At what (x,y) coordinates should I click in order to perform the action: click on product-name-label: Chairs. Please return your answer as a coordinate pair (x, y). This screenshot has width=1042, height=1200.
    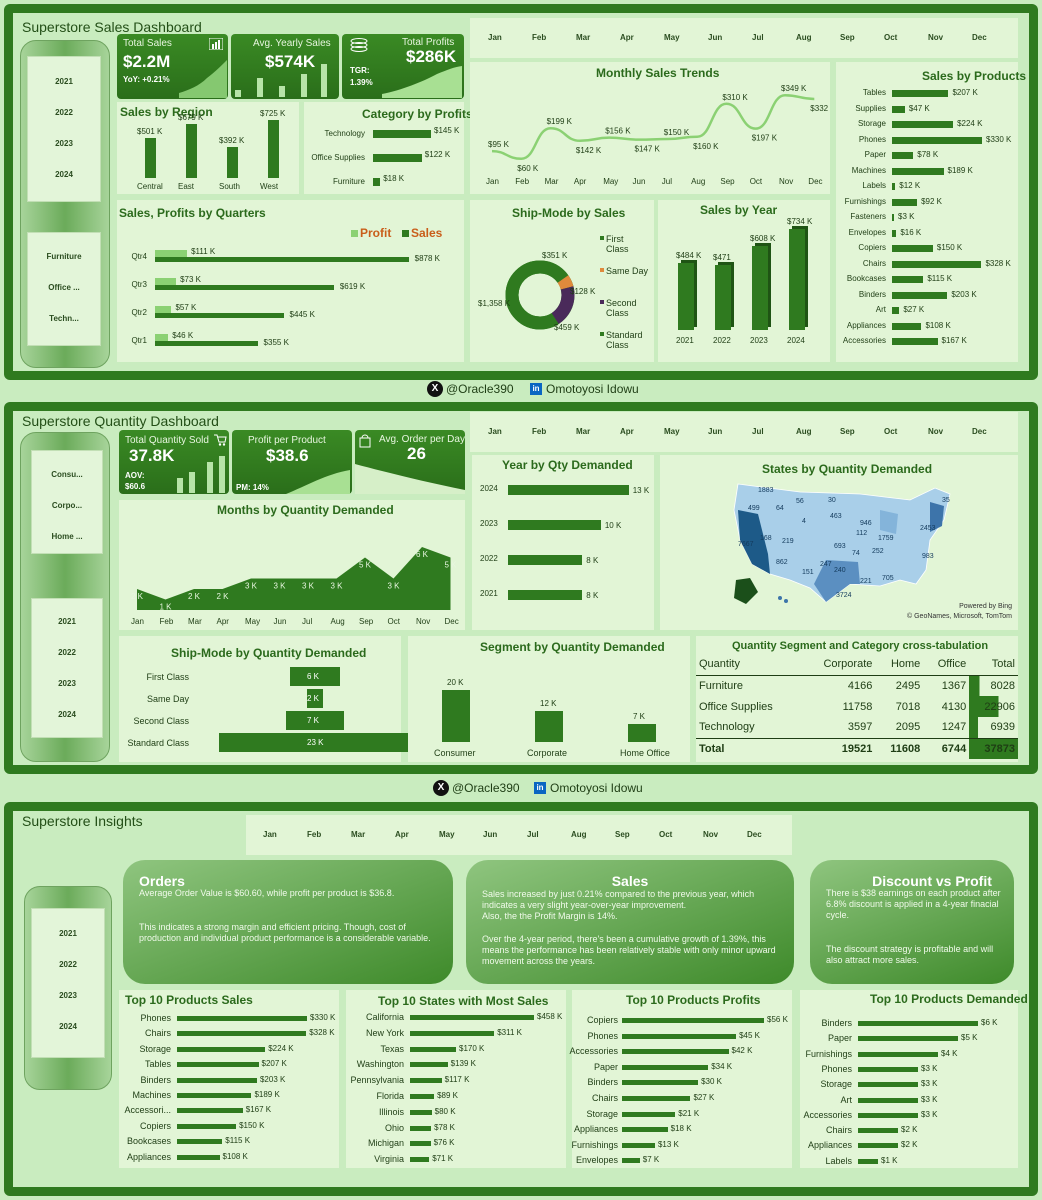
    Looking at the image, I should click on (874, 263).